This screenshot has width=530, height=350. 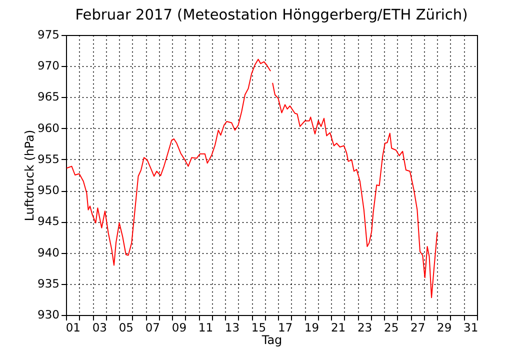 What do you see at coordinates (29, 176) in the screenshot?
I see `y-axis-title: Luftdruck (hPa)` at bounding box center [29, 176].